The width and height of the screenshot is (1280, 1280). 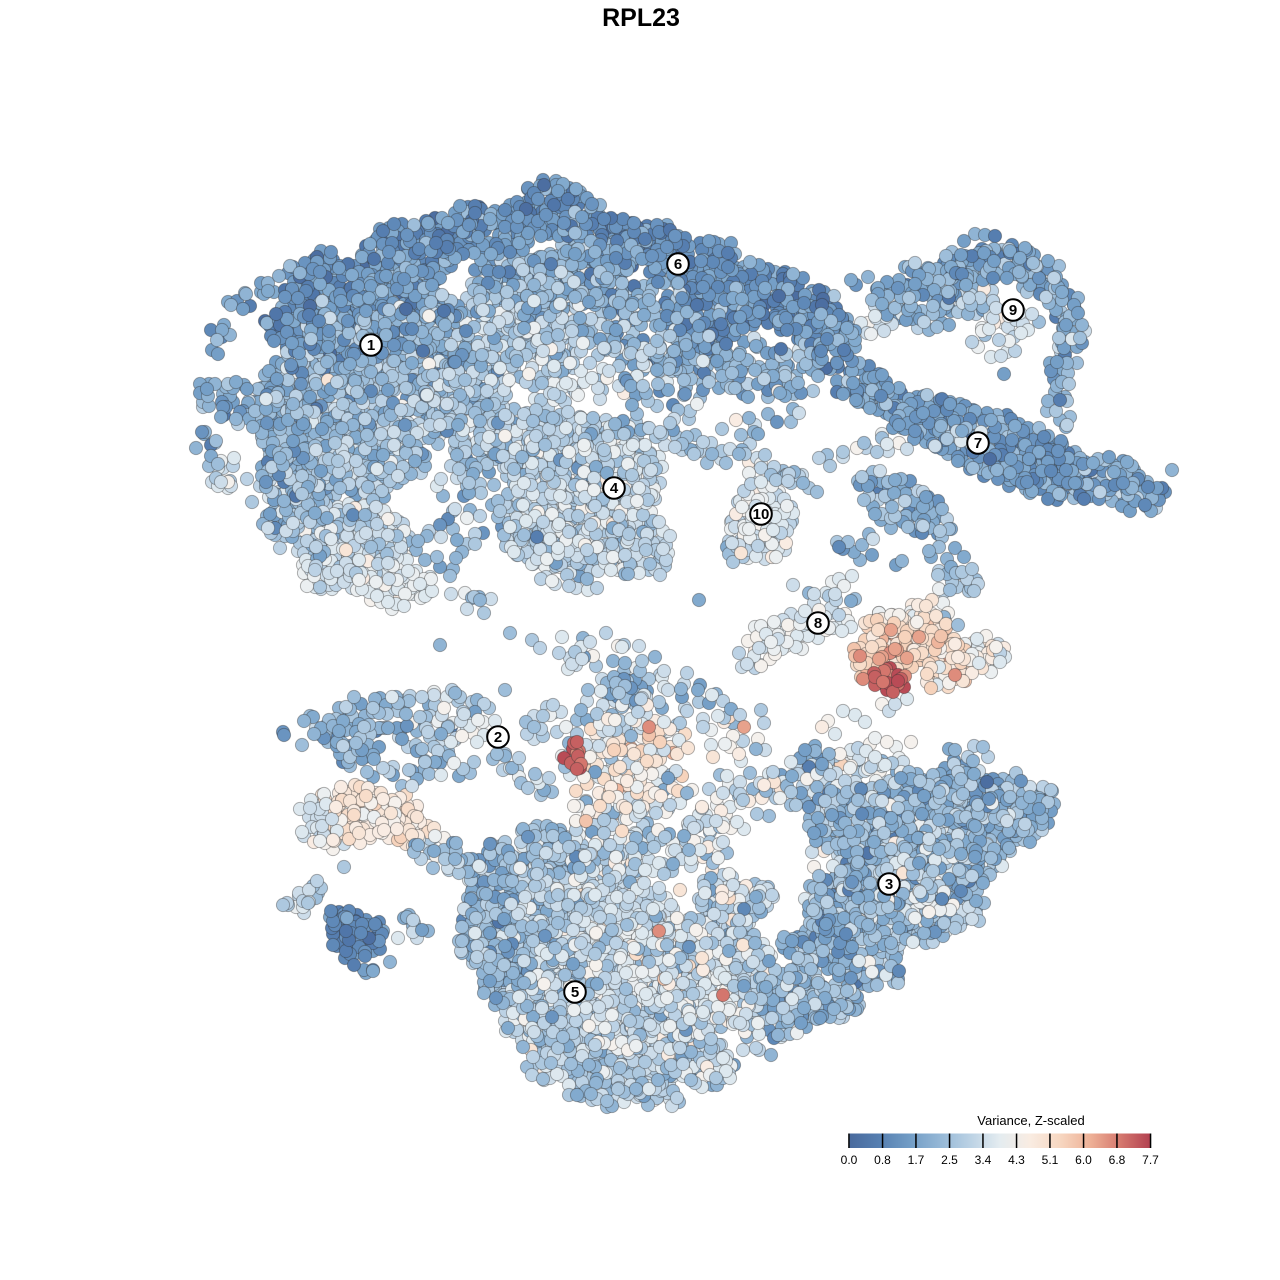 I want to click on svg-text: RPL23, so click(x=641, y=18).